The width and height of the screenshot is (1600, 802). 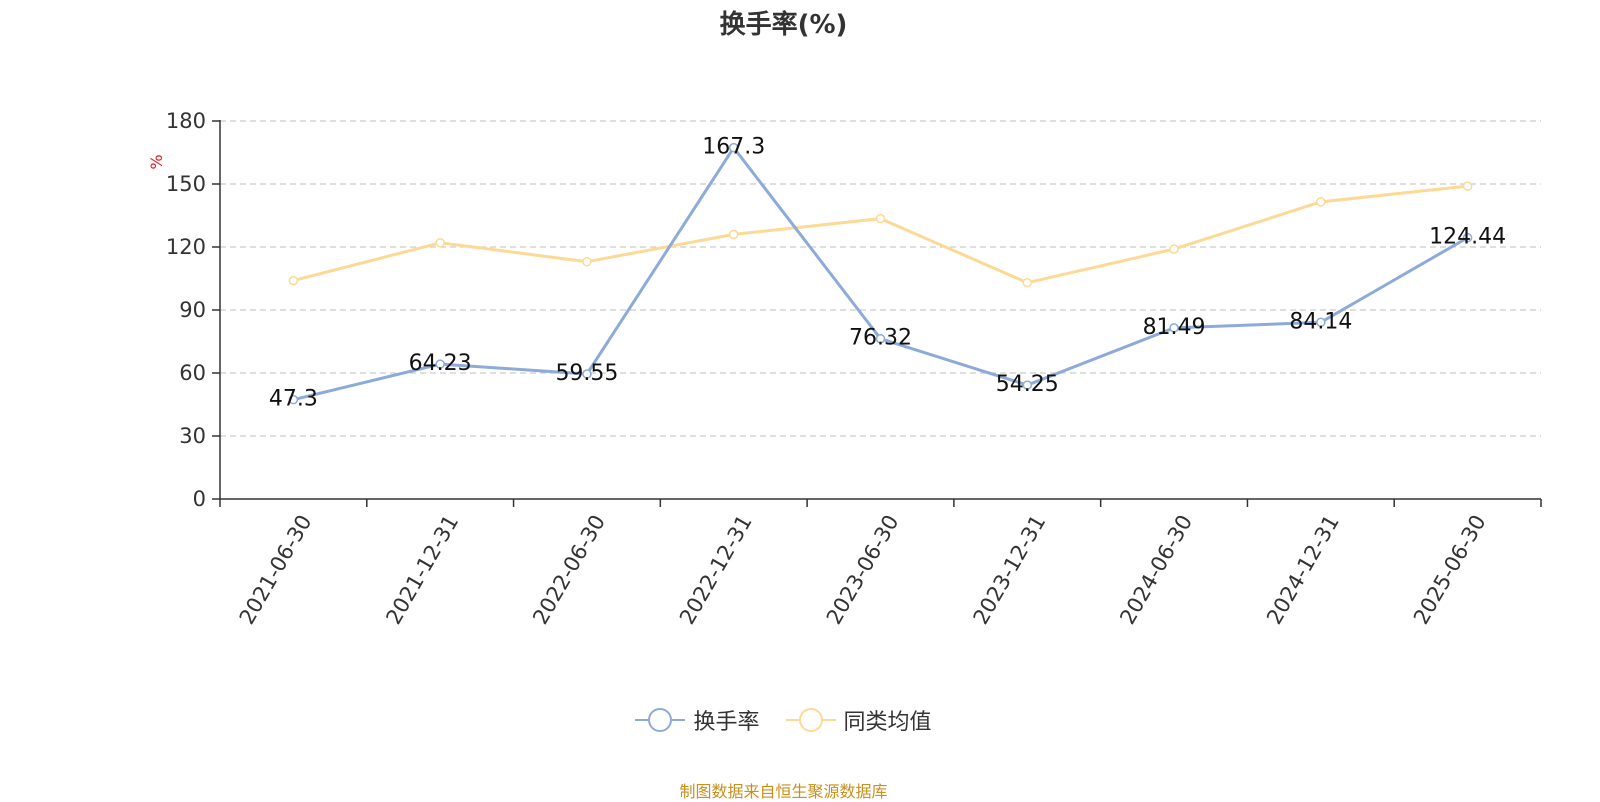 I want to click on x-tick-label: 2022-06-30, so click(x=569, y=570).